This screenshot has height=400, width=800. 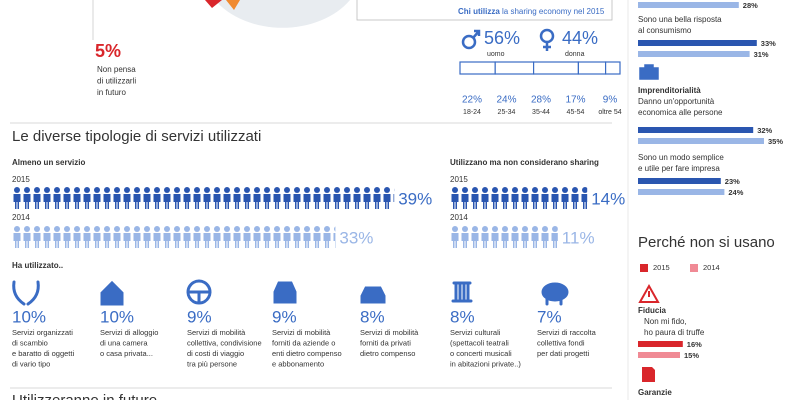 What do you see at coordinates (31, 363) in the screenshot?
I see `service-text: di vario tipo` at bounding box center [31, 363].